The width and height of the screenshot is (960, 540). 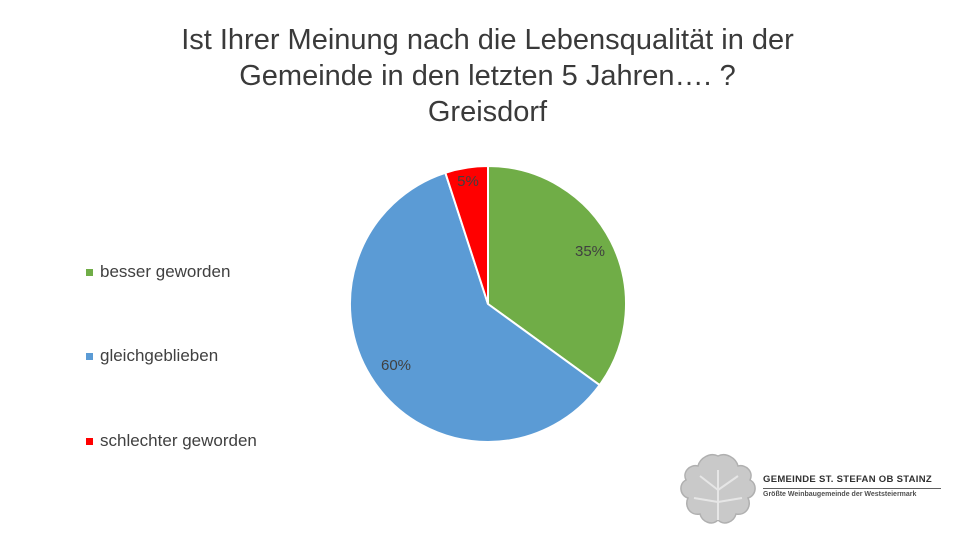 I want to click on logo-divider, so click(x=852, y=488).